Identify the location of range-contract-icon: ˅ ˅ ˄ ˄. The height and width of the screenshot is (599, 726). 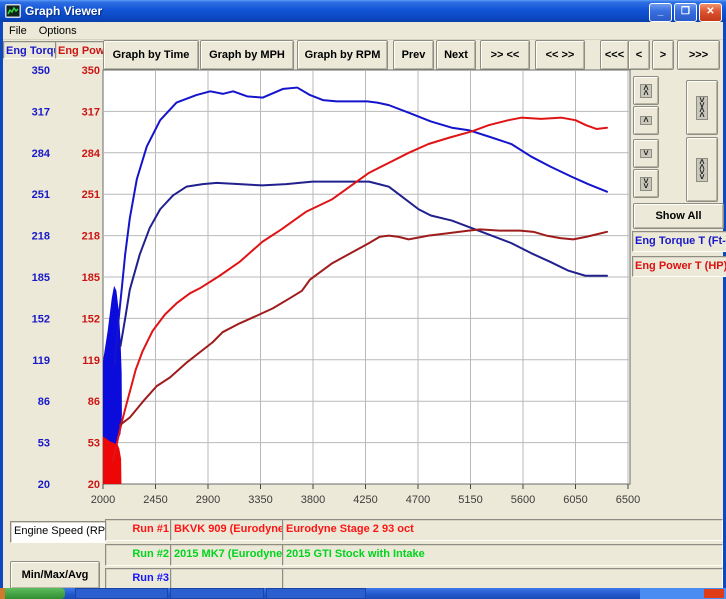
(702, 107).